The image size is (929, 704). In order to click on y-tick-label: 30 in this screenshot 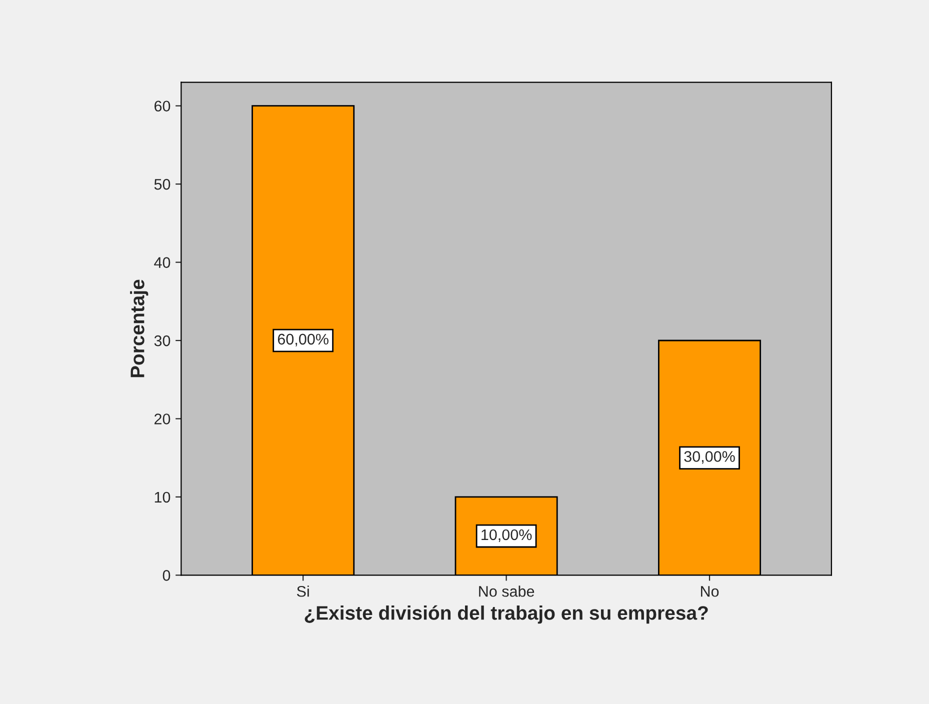, I will do `click(162, 340)`.